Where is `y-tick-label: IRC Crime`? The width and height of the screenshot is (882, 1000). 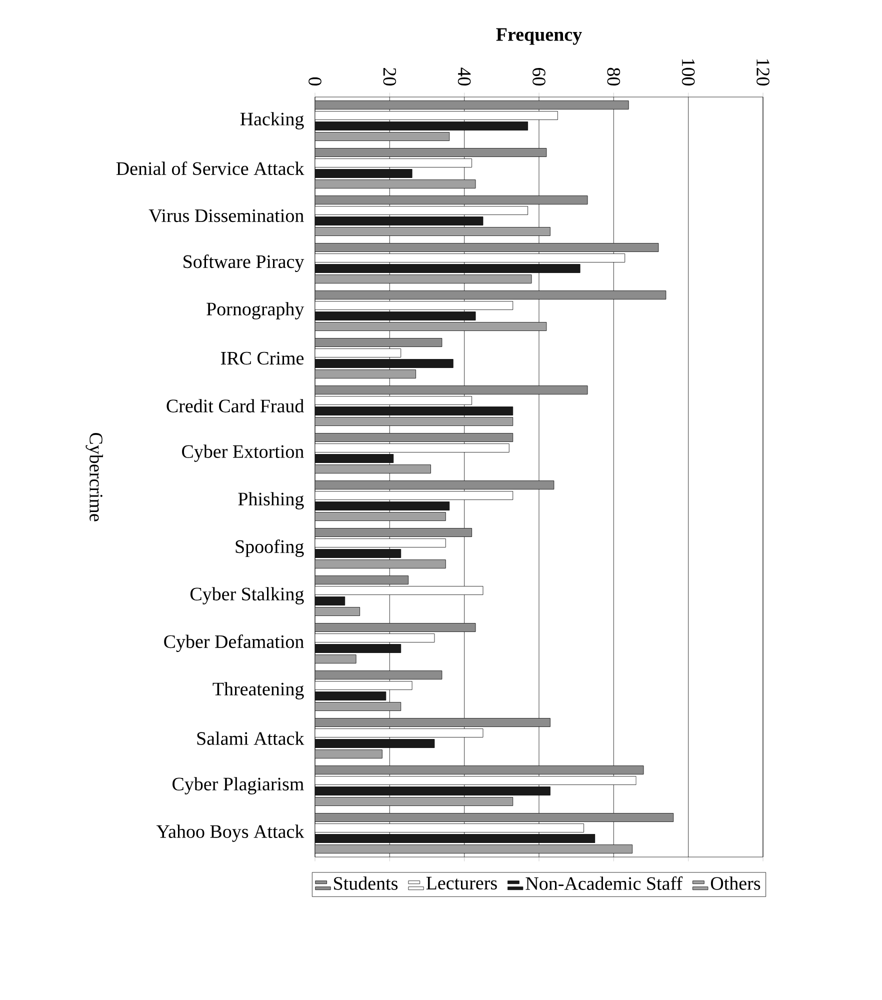 y-tick-label: IRC Crime is located at coordinates (262, 358).